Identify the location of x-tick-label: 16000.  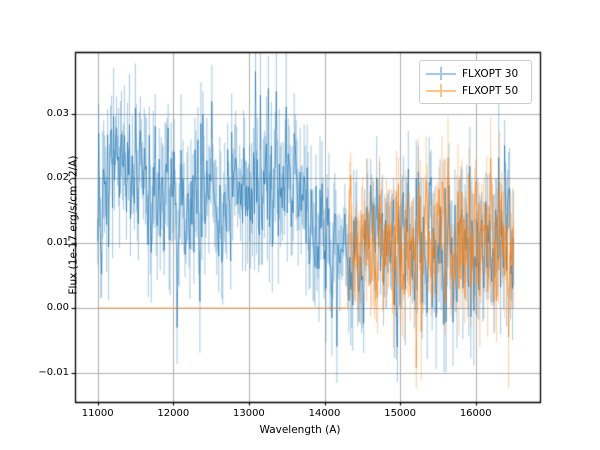
(475, 413).